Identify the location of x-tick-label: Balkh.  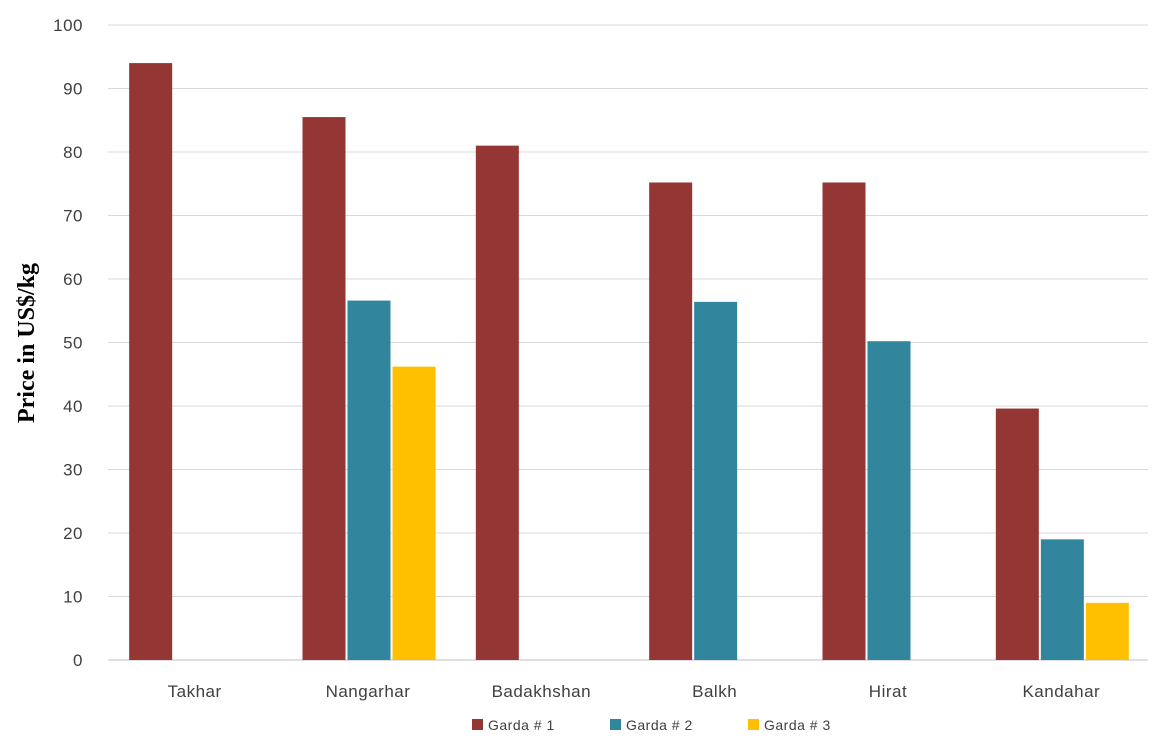
(714, 691).